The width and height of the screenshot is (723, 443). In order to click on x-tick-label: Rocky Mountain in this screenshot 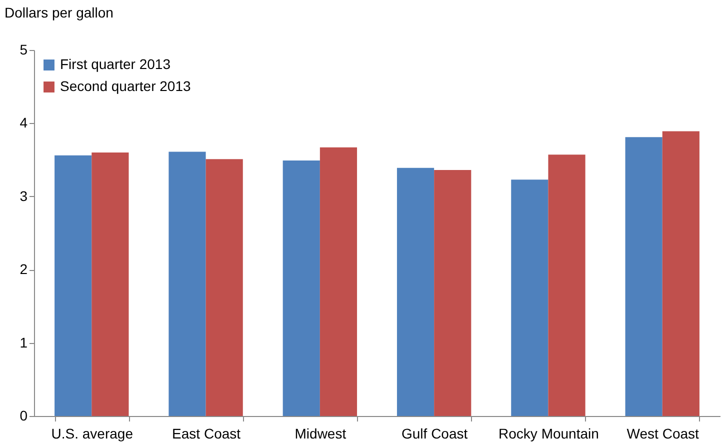, I will do `click(548, 434)`.